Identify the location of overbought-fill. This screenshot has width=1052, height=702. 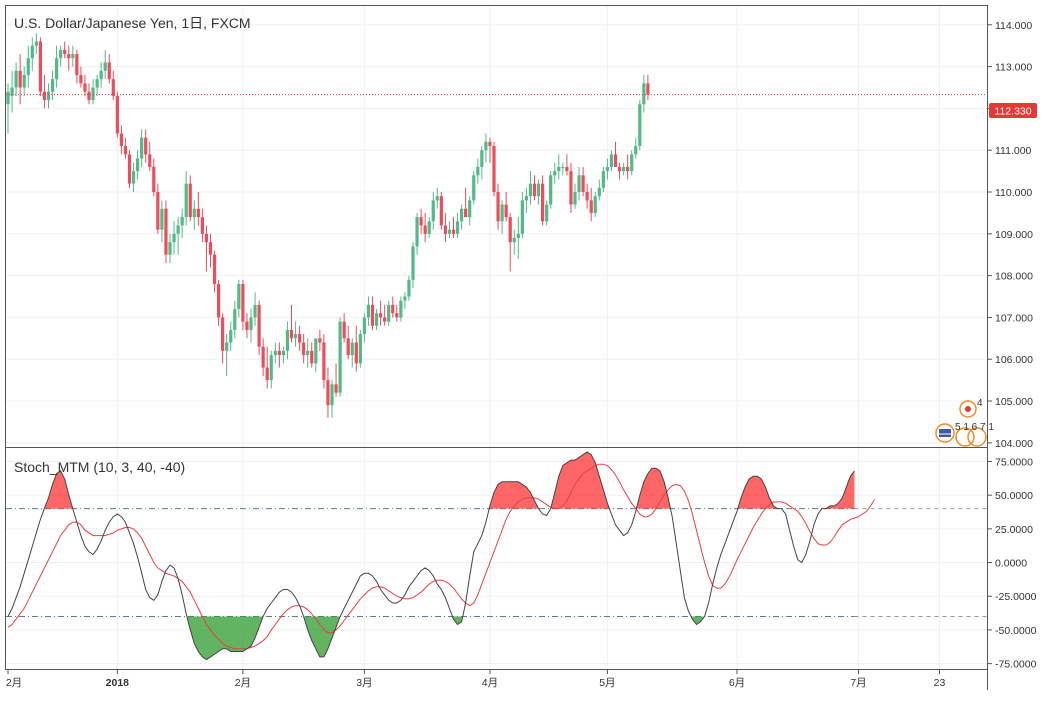
(514, 495).